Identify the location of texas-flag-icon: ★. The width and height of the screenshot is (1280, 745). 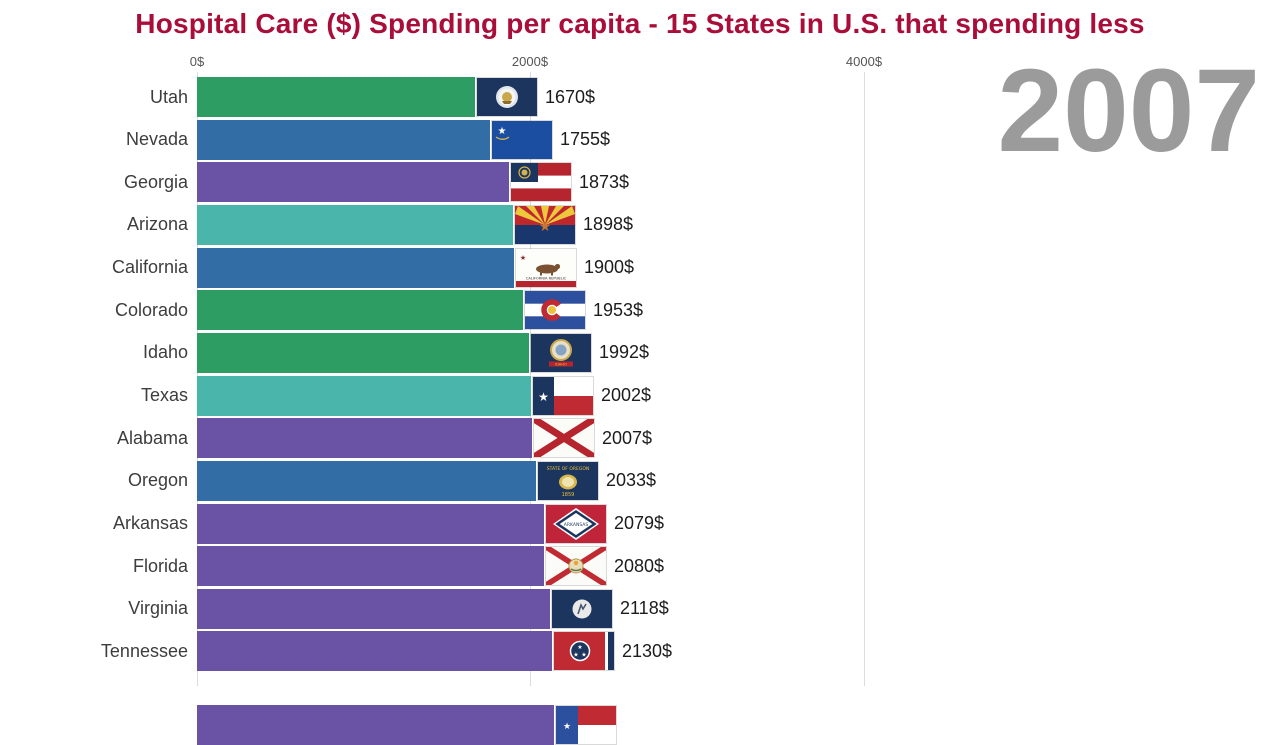
(563, 395).